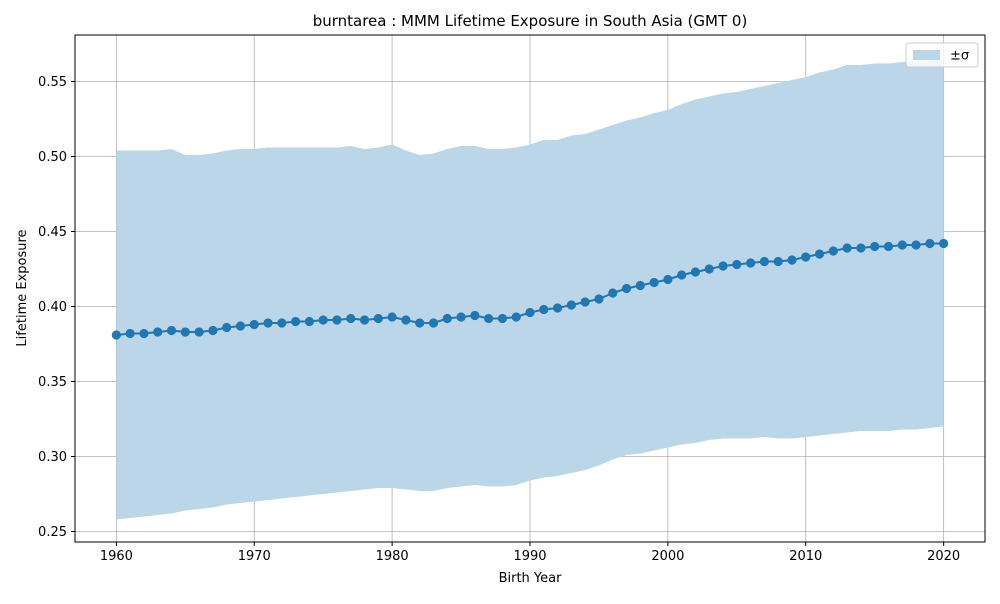  I want to click on x-ticks: 1960 1970 1980 1990 2000 2010 2020, so click(530, 553).